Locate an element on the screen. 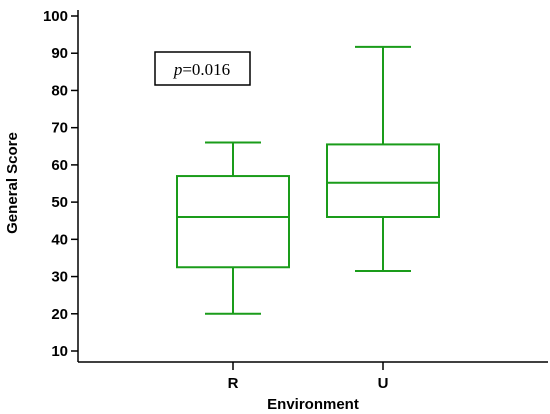 Image resolution: width=550 pixels, height=414 pixels. y-tick-label-10: 10 is located at coordinates (59, 351).